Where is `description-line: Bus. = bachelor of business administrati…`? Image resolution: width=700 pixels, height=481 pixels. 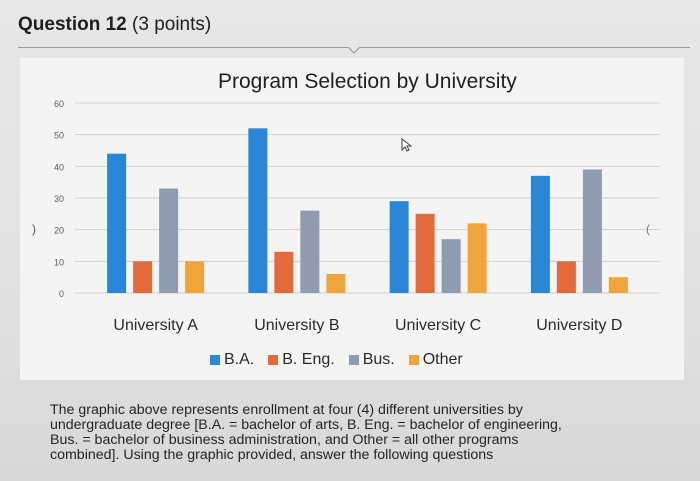 description-line: Bus. = bachelor of business administrati… is located at coordinates (284, 440).